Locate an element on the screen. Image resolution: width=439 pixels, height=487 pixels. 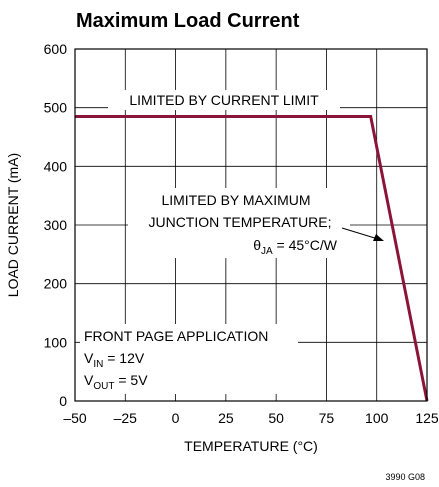
annotation: VIN = 12V is located at coordinates (114, 360).